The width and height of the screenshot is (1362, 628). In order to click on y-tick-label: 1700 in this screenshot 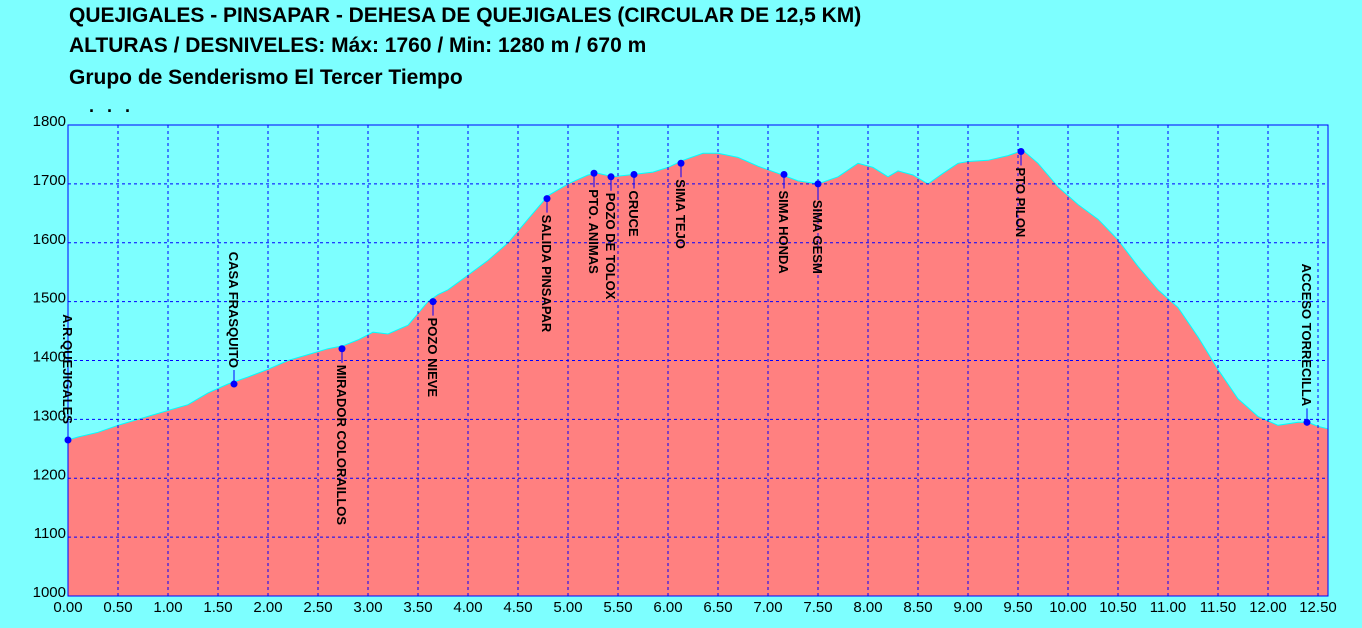, I will do `click(49, 180)`.